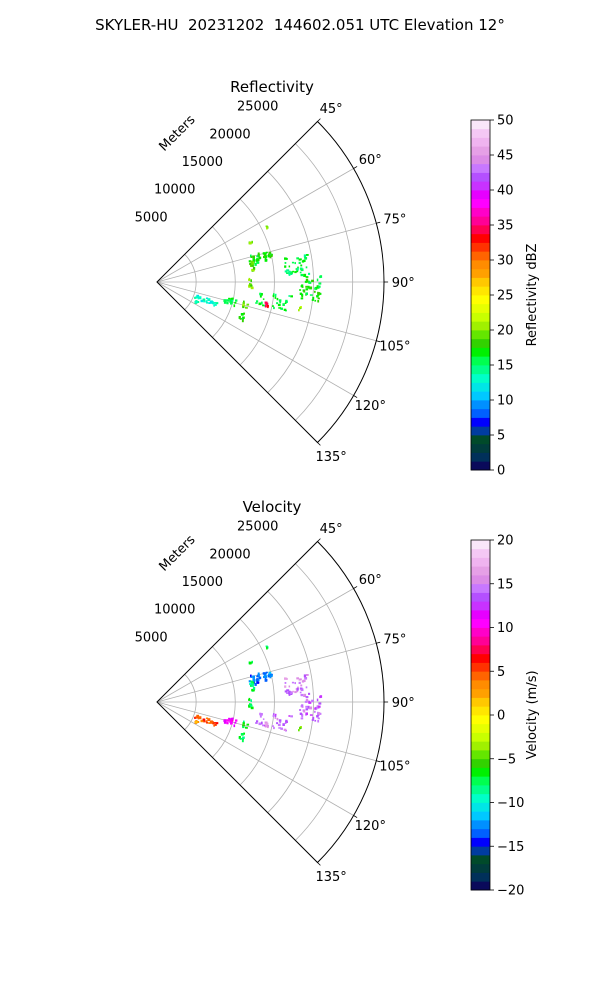 Image resolution: width=600 pixels, height=1000 pixels. Describe the element at coordinates (394, 219) in the screenshot. I see `angle-tick-label: 75°` at that location.